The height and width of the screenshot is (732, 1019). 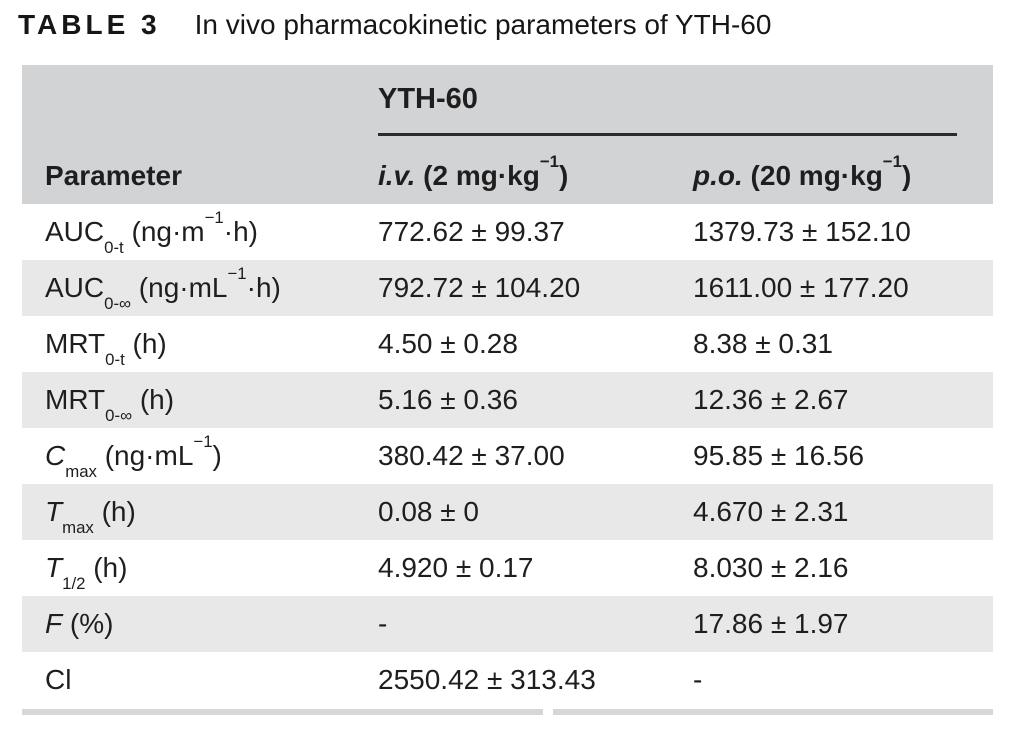 What do you see at coordinates (383, 623) in the screenshot?
I see `iv-value-cell: -` at bounding box center [383, 623].